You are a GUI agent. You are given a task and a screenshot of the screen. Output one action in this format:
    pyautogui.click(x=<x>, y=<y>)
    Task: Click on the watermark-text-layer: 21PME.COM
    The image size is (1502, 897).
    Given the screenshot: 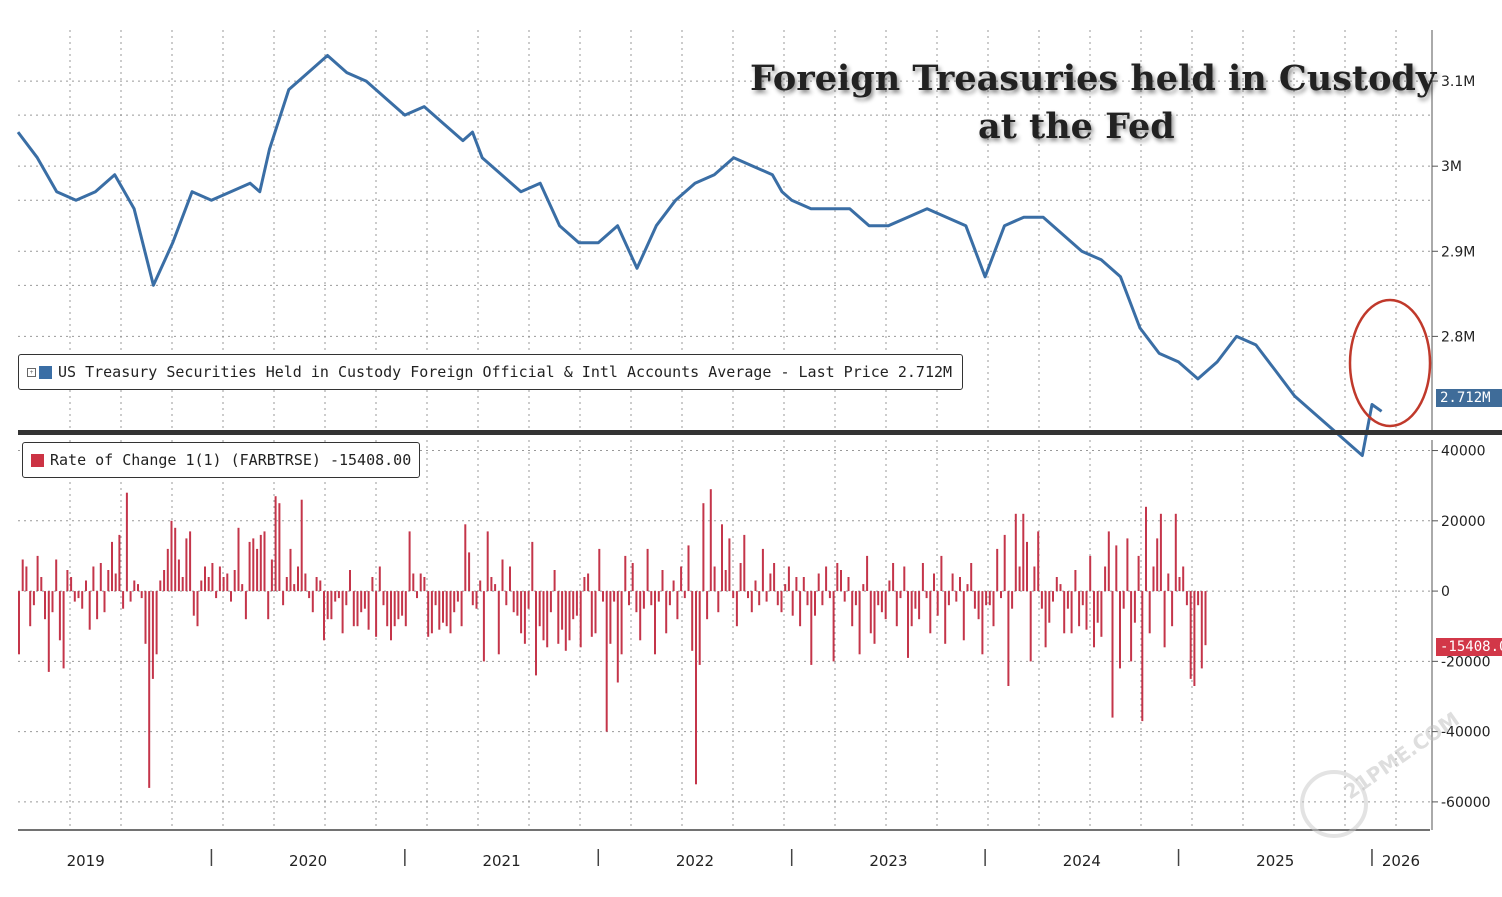 What is the action you would take?
    pyautogui.click(x=1402, y=755)
    